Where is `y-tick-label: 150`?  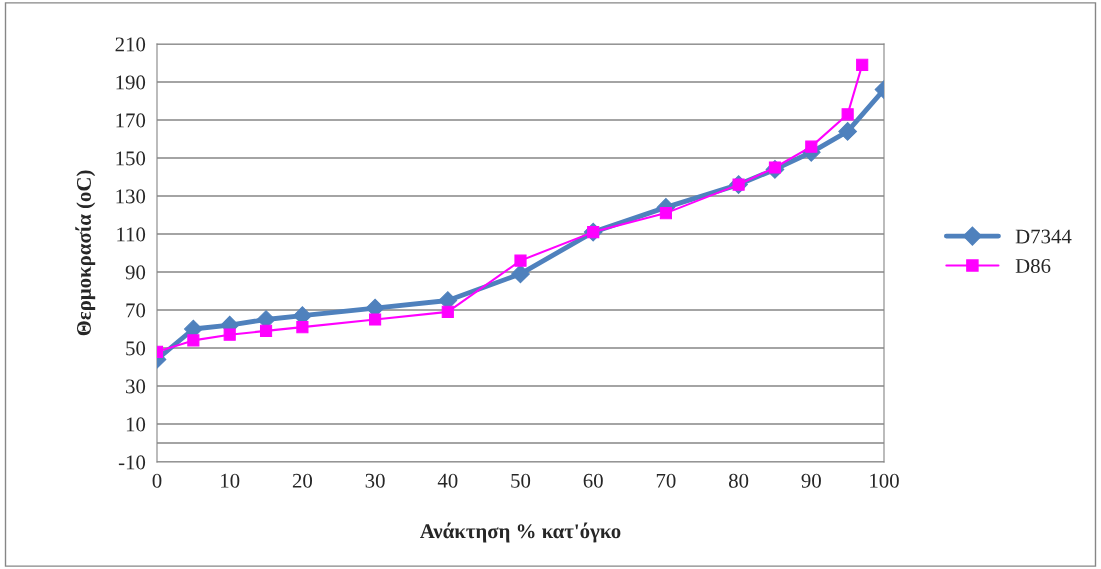
y-tick-label: 150 is located at coordinates (131, 158).